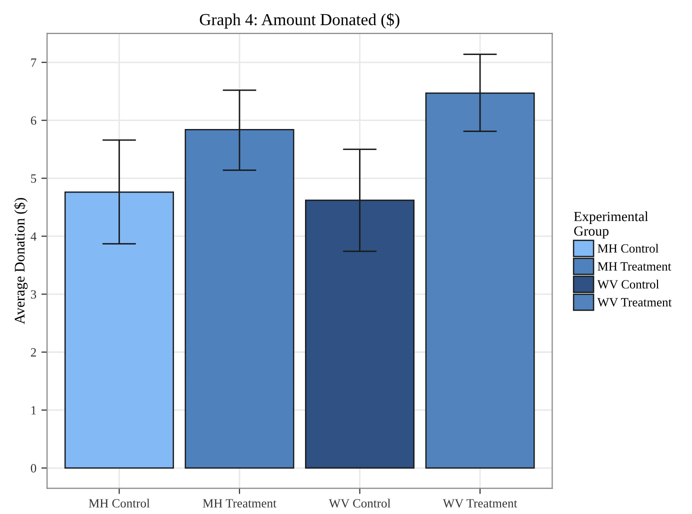 This screenshot has height=514, width=692. Describe the element at coordinates (239, 503) in the screenshot. I see `x-tick-label: MH Treatment` at that location.